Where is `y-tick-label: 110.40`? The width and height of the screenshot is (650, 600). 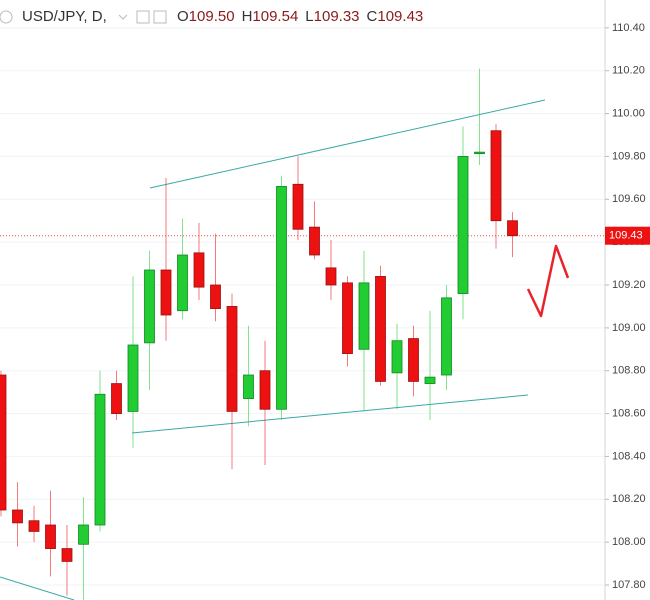
y-tick-label: 110.40 is located at coordinates (628, 28).